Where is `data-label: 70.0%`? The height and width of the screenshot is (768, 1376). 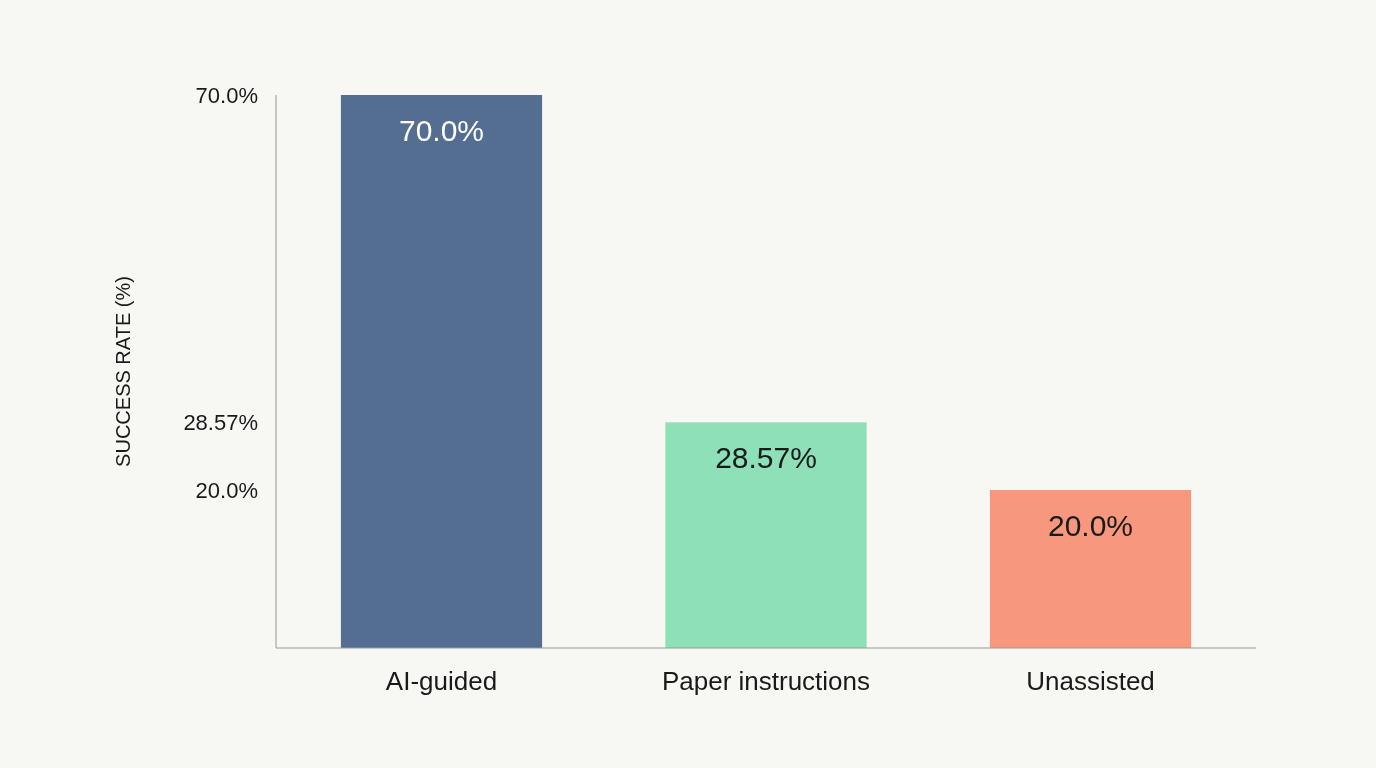
data-label: 70.0% is located at coordinates (441, 130).